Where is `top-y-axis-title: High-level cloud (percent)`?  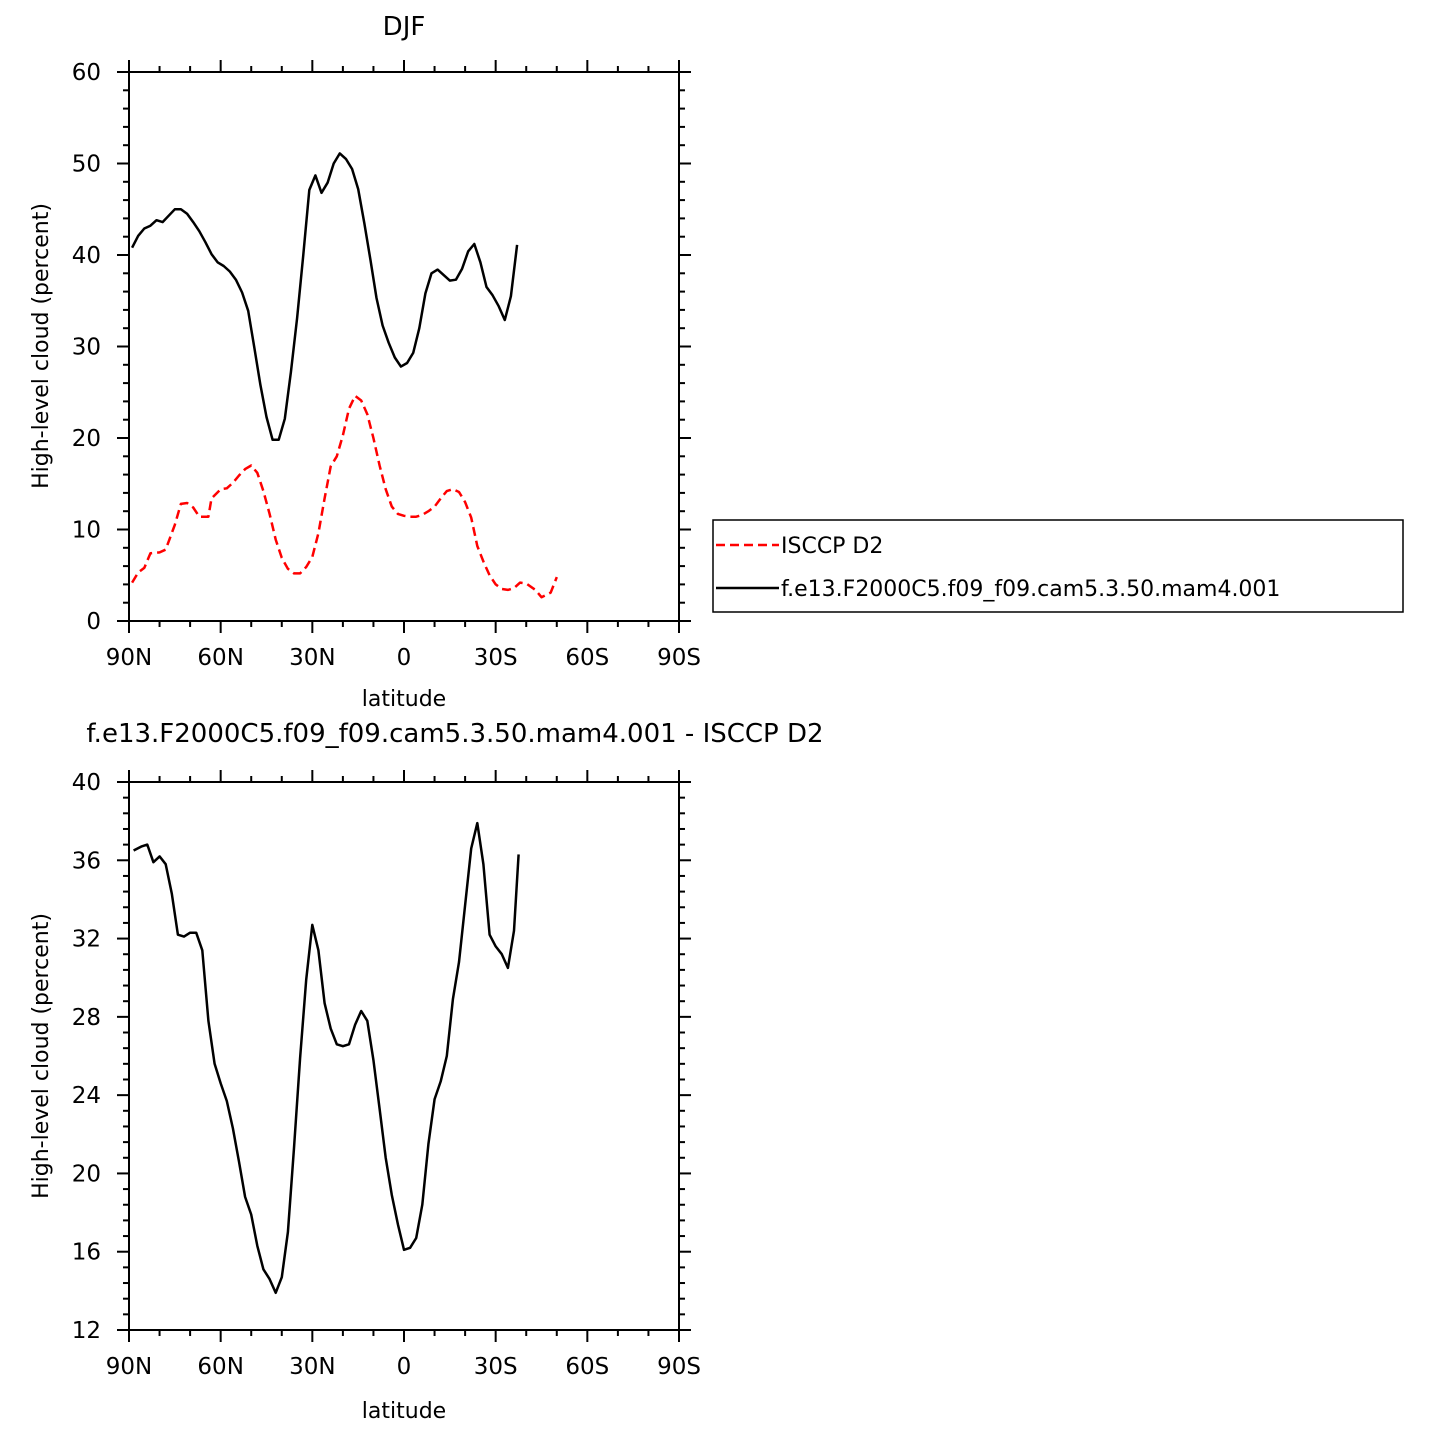
top-y-axis-title: High-level cloud (percent) is located at coordinates (41, 346).